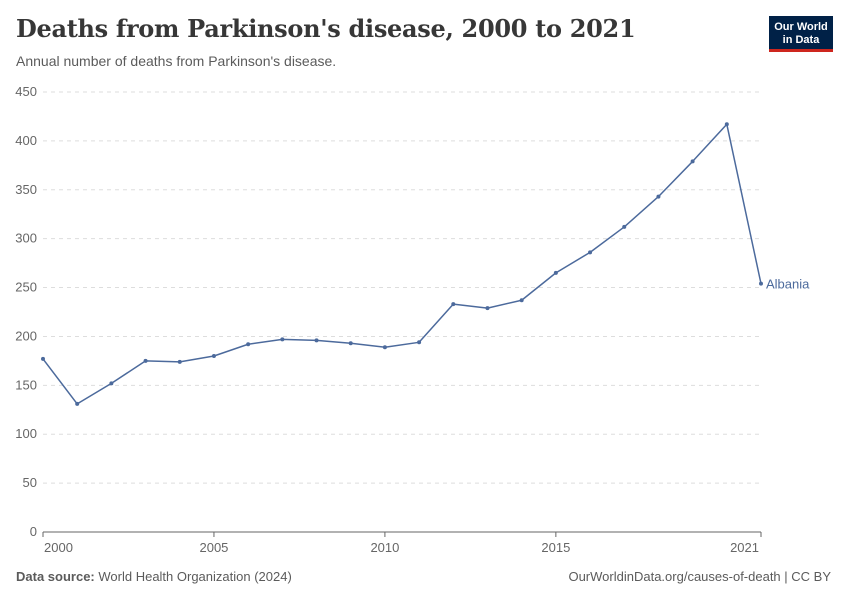 This screenshot has height=600, width=850. What do you see at coordinates (590, 252) in the screenshot?
I see `data-point-2016` at bounding box center [590, 252].